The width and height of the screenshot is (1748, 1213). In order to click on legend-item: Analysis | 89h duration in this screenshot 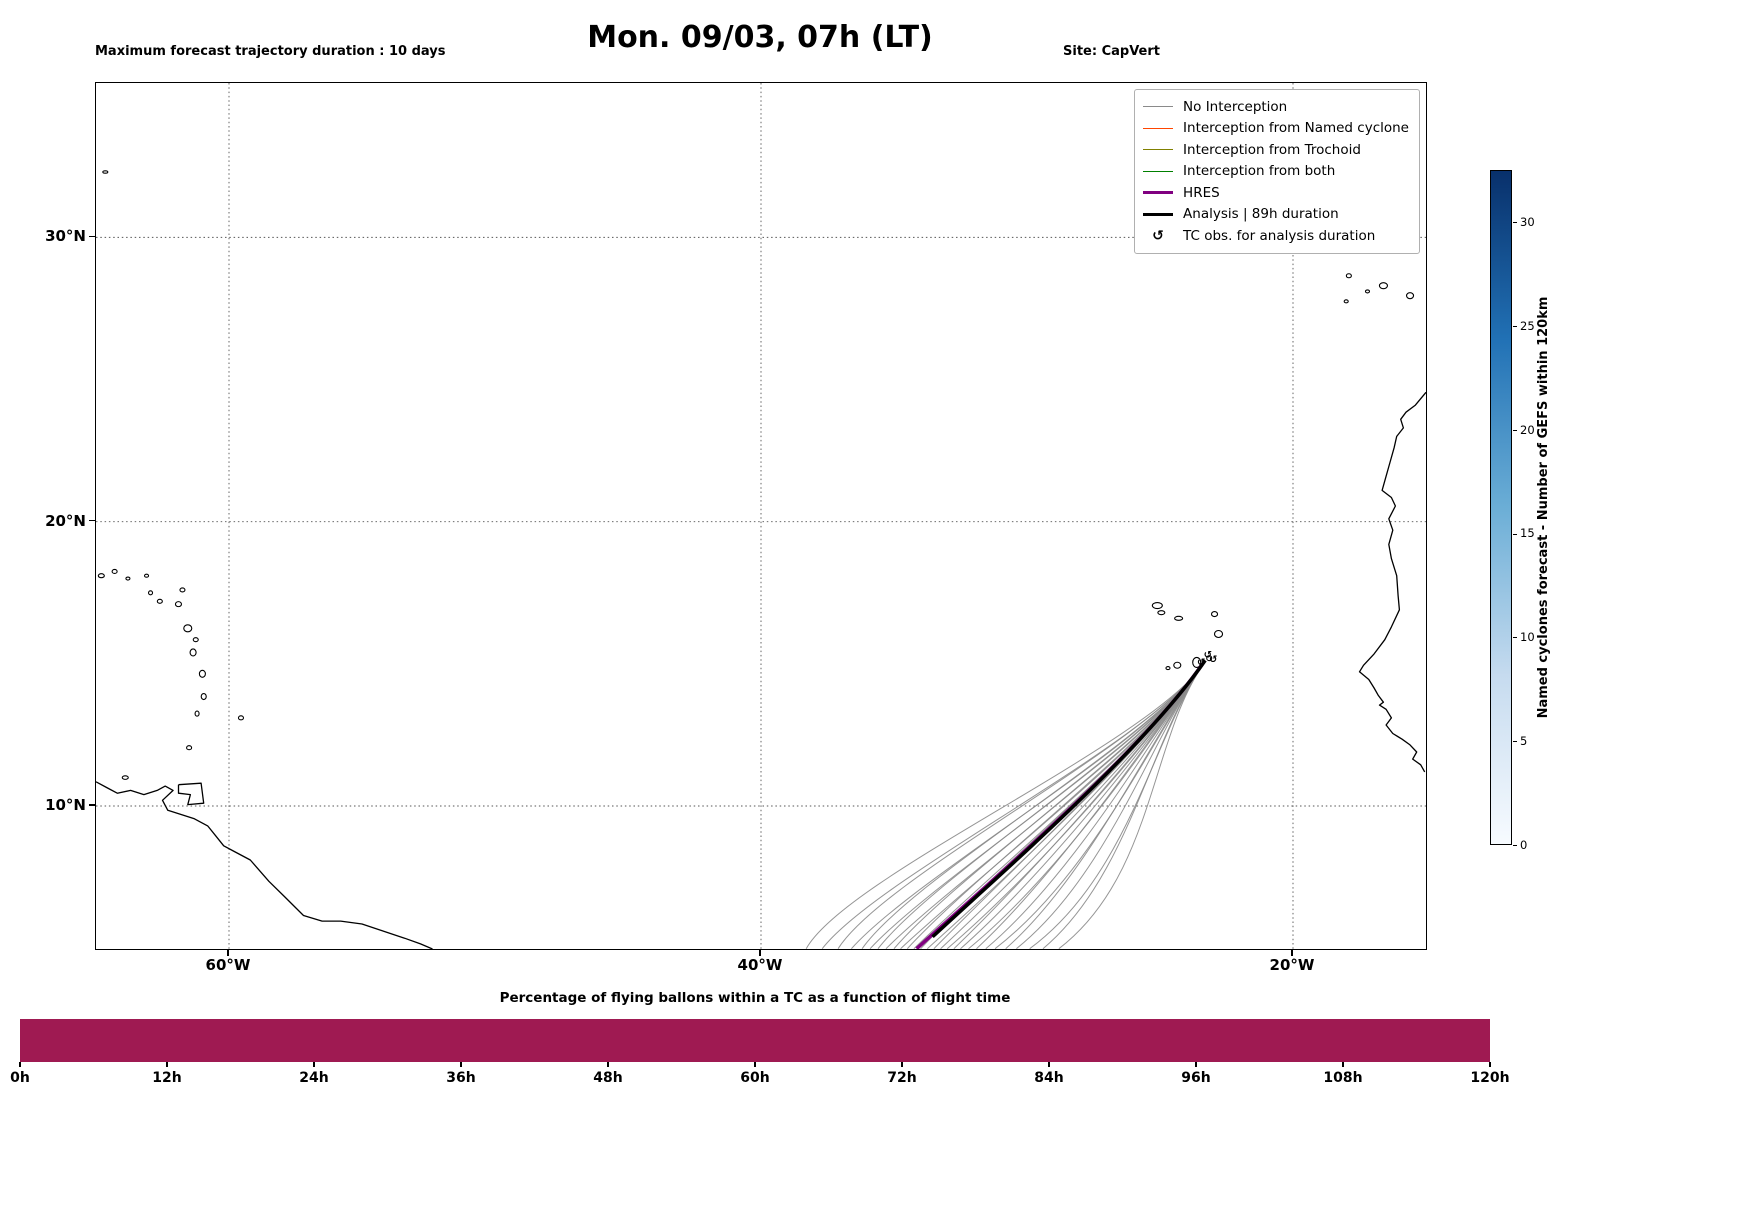, I will do `click(1276, 215)`.